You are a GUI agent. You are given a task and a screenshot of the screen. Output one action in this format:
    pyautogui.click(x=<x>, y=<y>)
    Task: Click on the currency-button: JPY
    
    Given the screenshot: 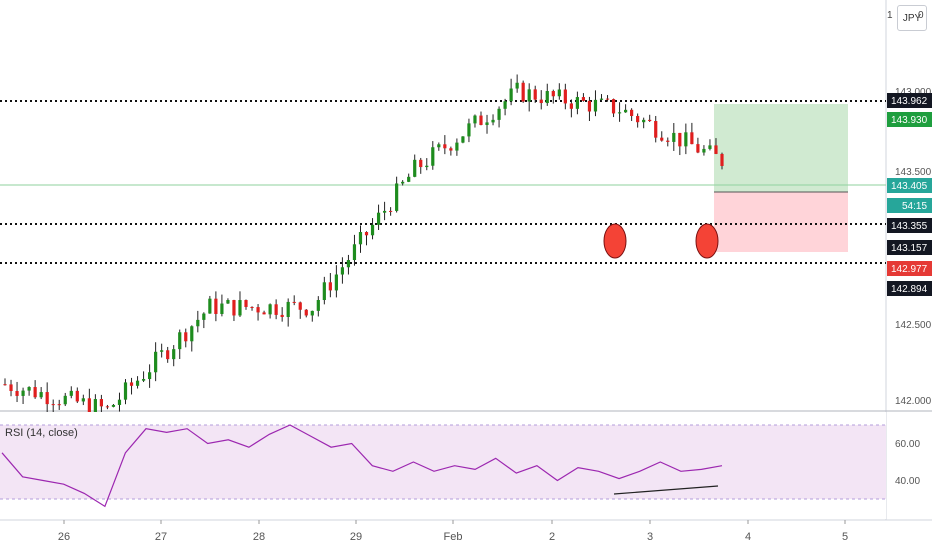 What is the action you would take?
    pyautogui.click(x=912, y=18)
    